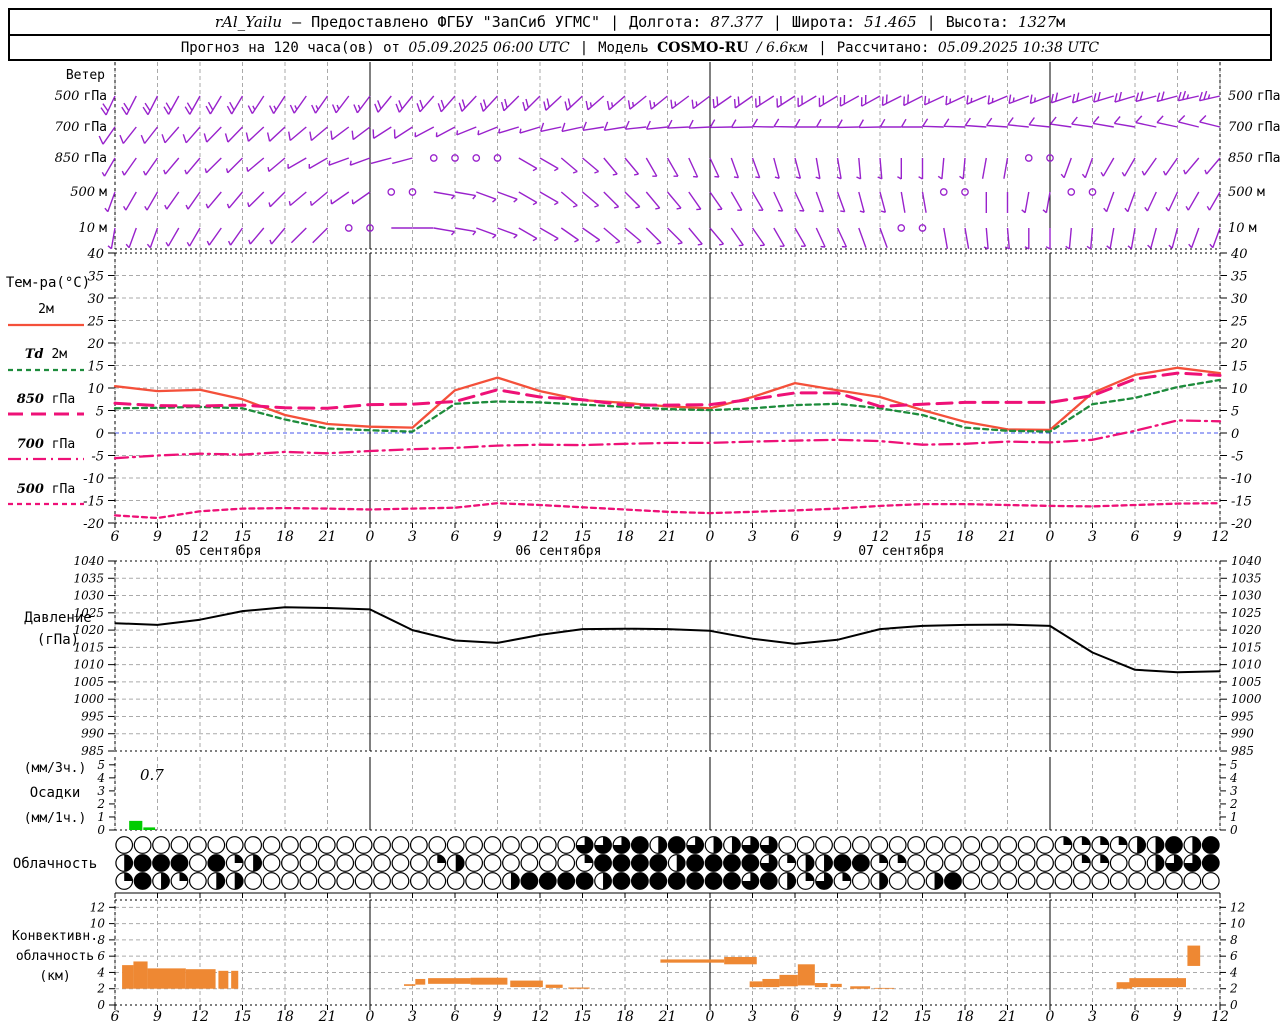  I want to click on calm-circle, so click(1071, 192).